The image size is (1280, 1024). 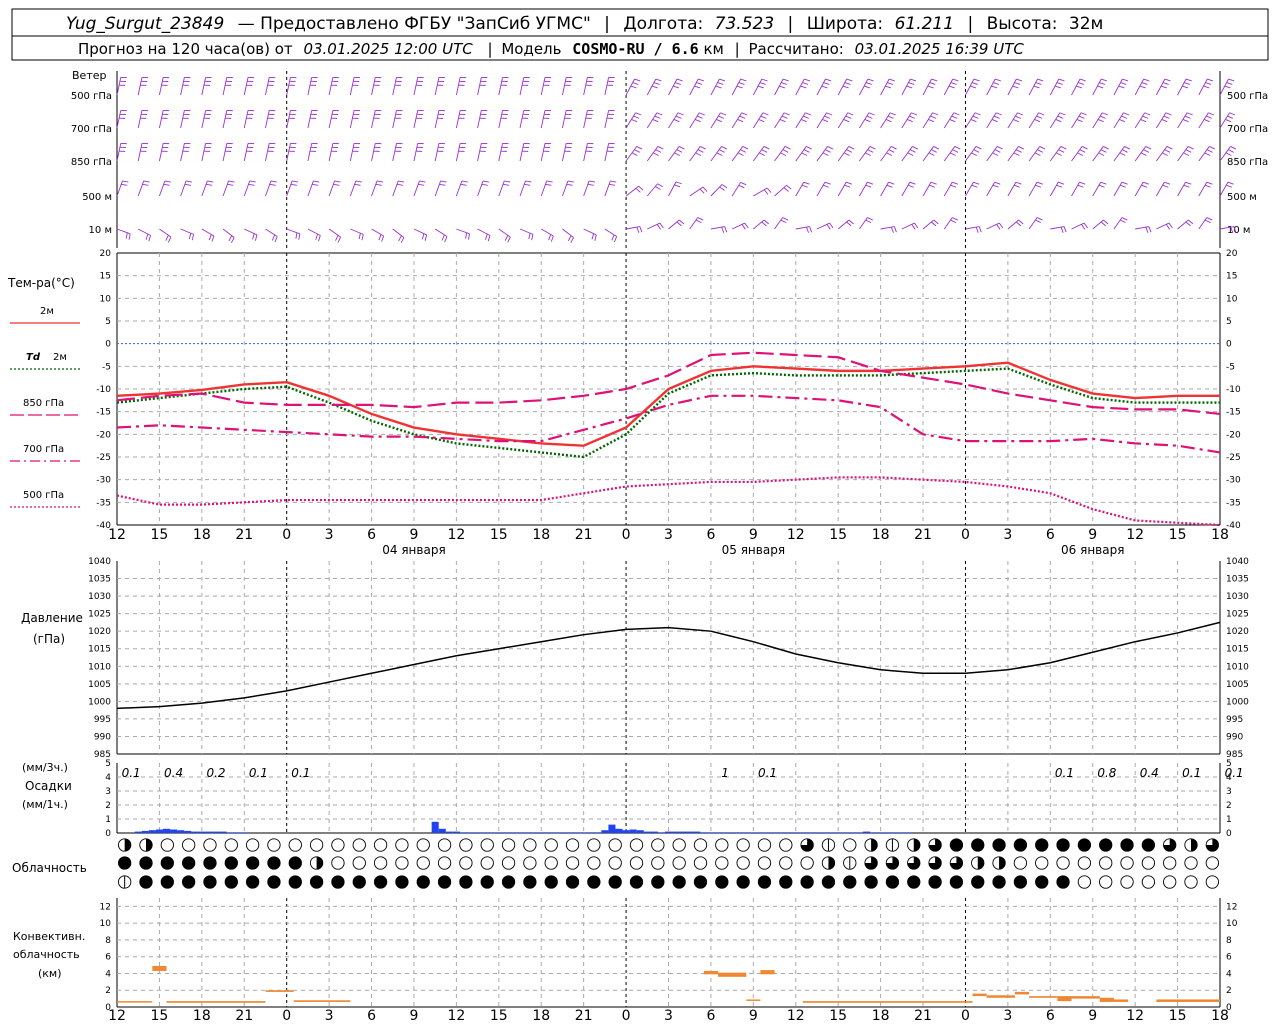 I want to click on wind-level-label: 10 м, so click(x=100, y=230).